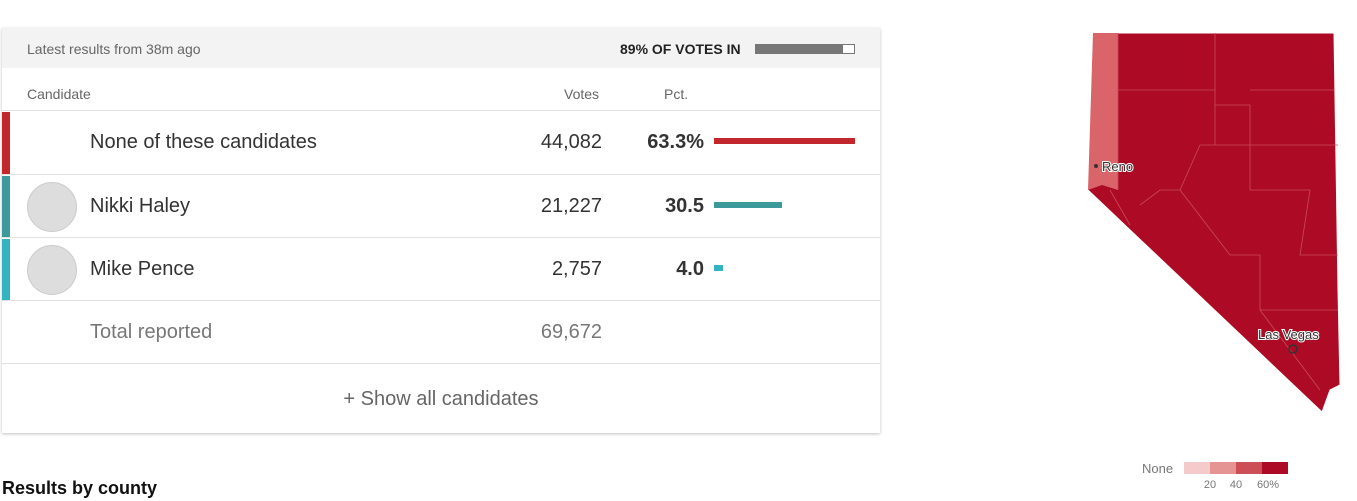 The width and height of the screenshot is (1357, 501). I want to click on county-lines, so click(1223, 212).